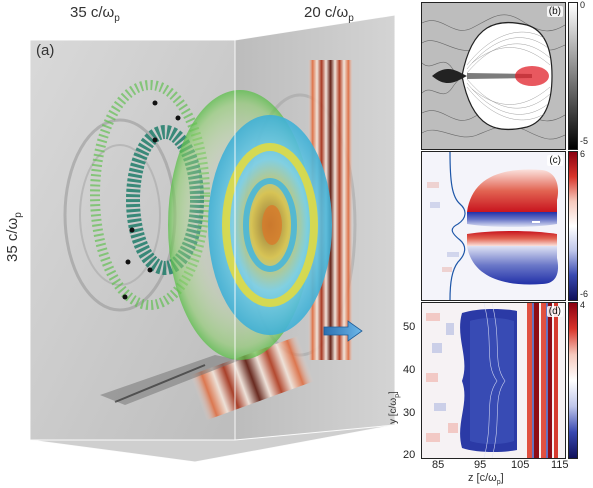 This screenshot has width=593, height=488. I want to click on x-axis-label: z [c/ωp], so click(486, 479).